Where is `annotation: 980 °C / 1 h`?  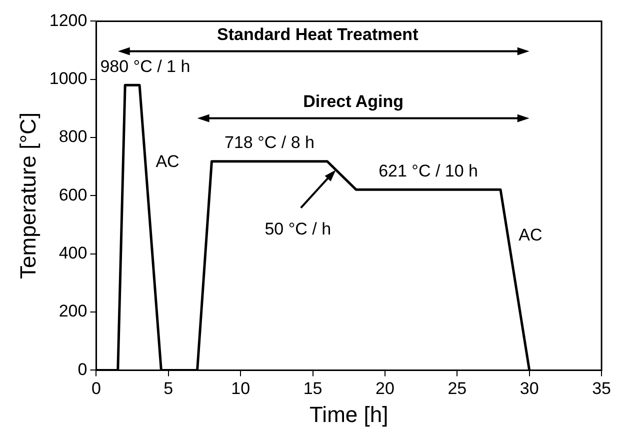
annotation: 980 °C / 1 h is located at coordinates (145, 66).